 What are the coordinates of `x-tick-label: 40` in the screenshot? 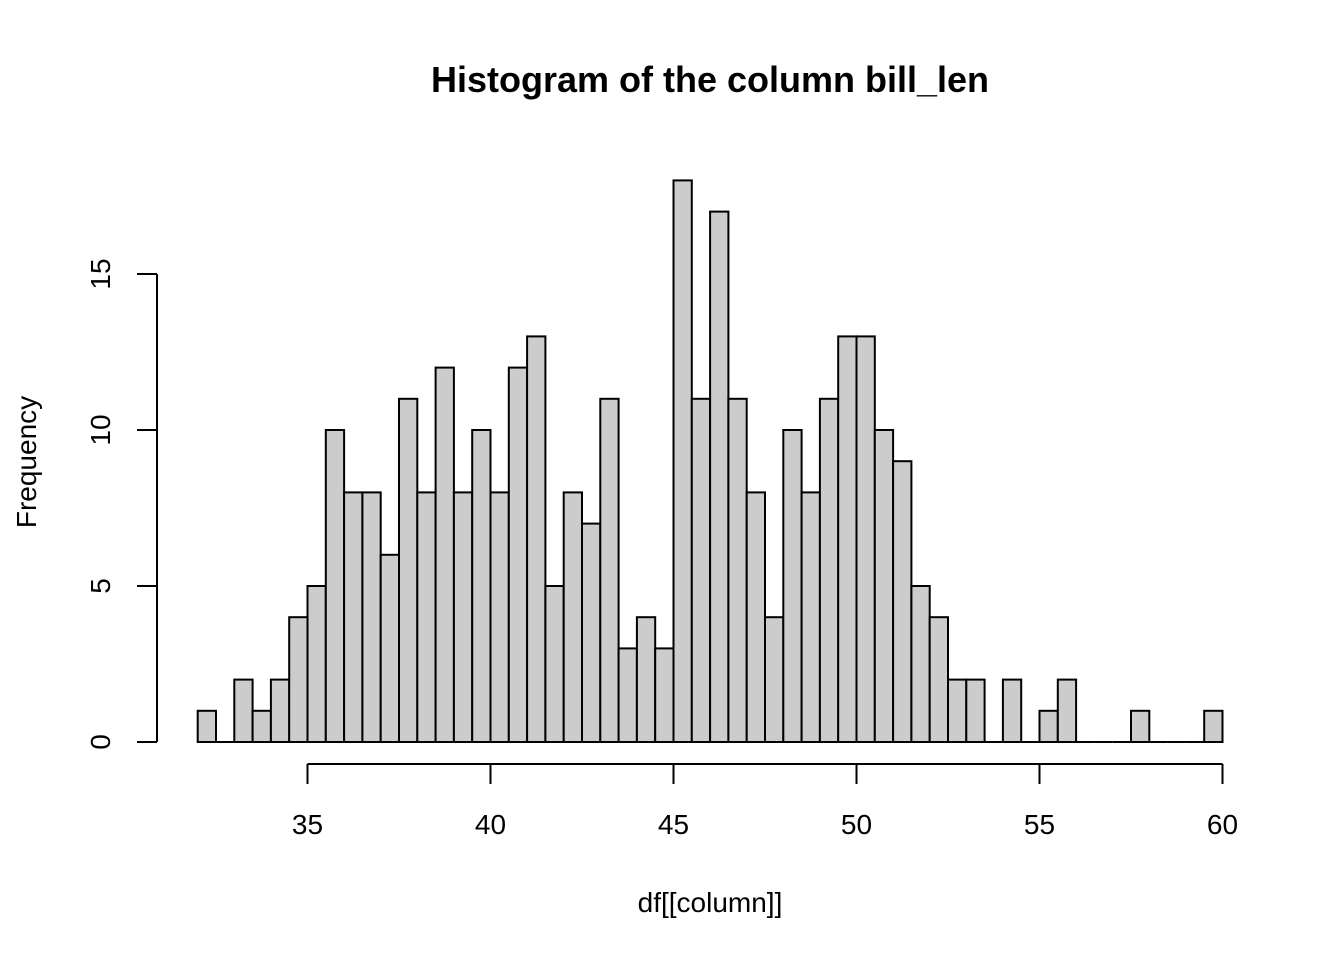 It's located at (490, 824).